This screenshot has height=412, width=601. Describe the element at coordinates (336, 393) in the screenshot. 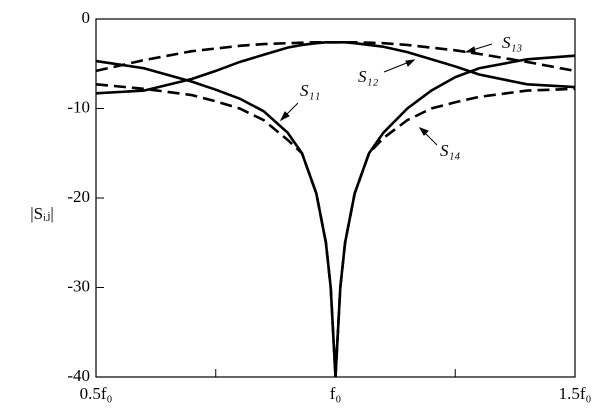

I see `x-tick-label: f₀` at that location.